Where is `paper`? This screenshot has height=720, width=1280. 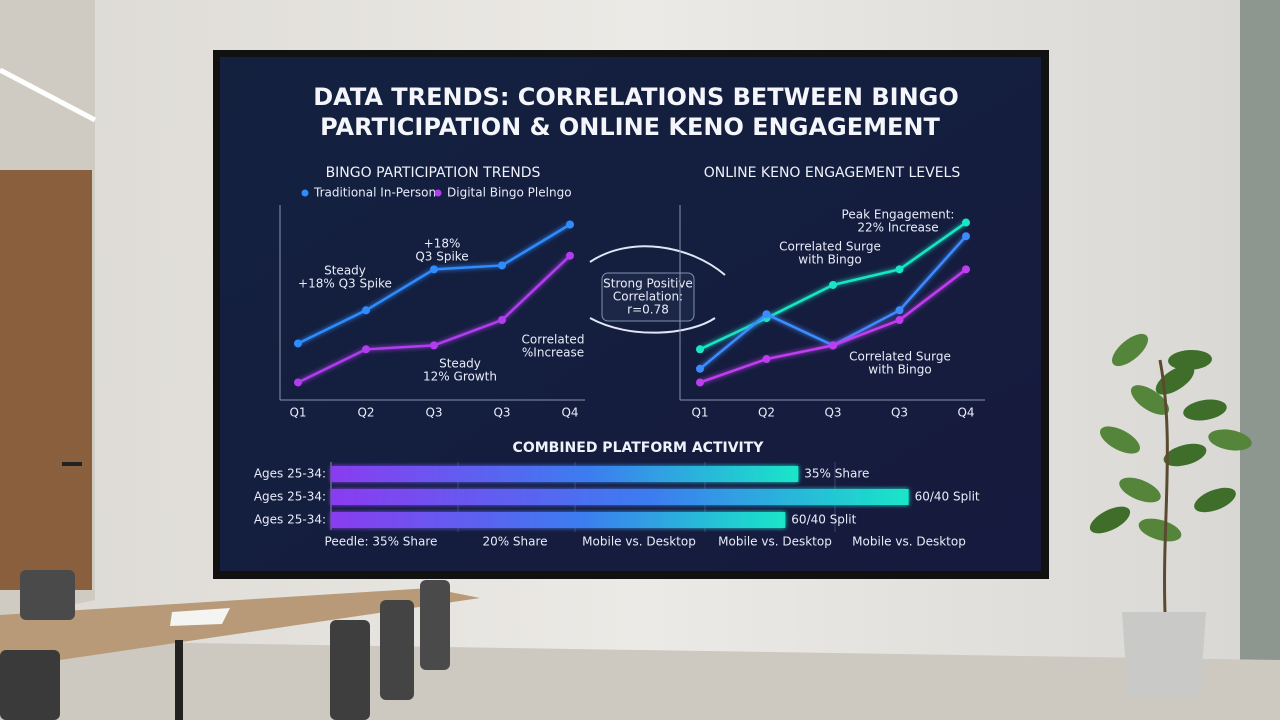
paper is located at coordinates (200, 617).